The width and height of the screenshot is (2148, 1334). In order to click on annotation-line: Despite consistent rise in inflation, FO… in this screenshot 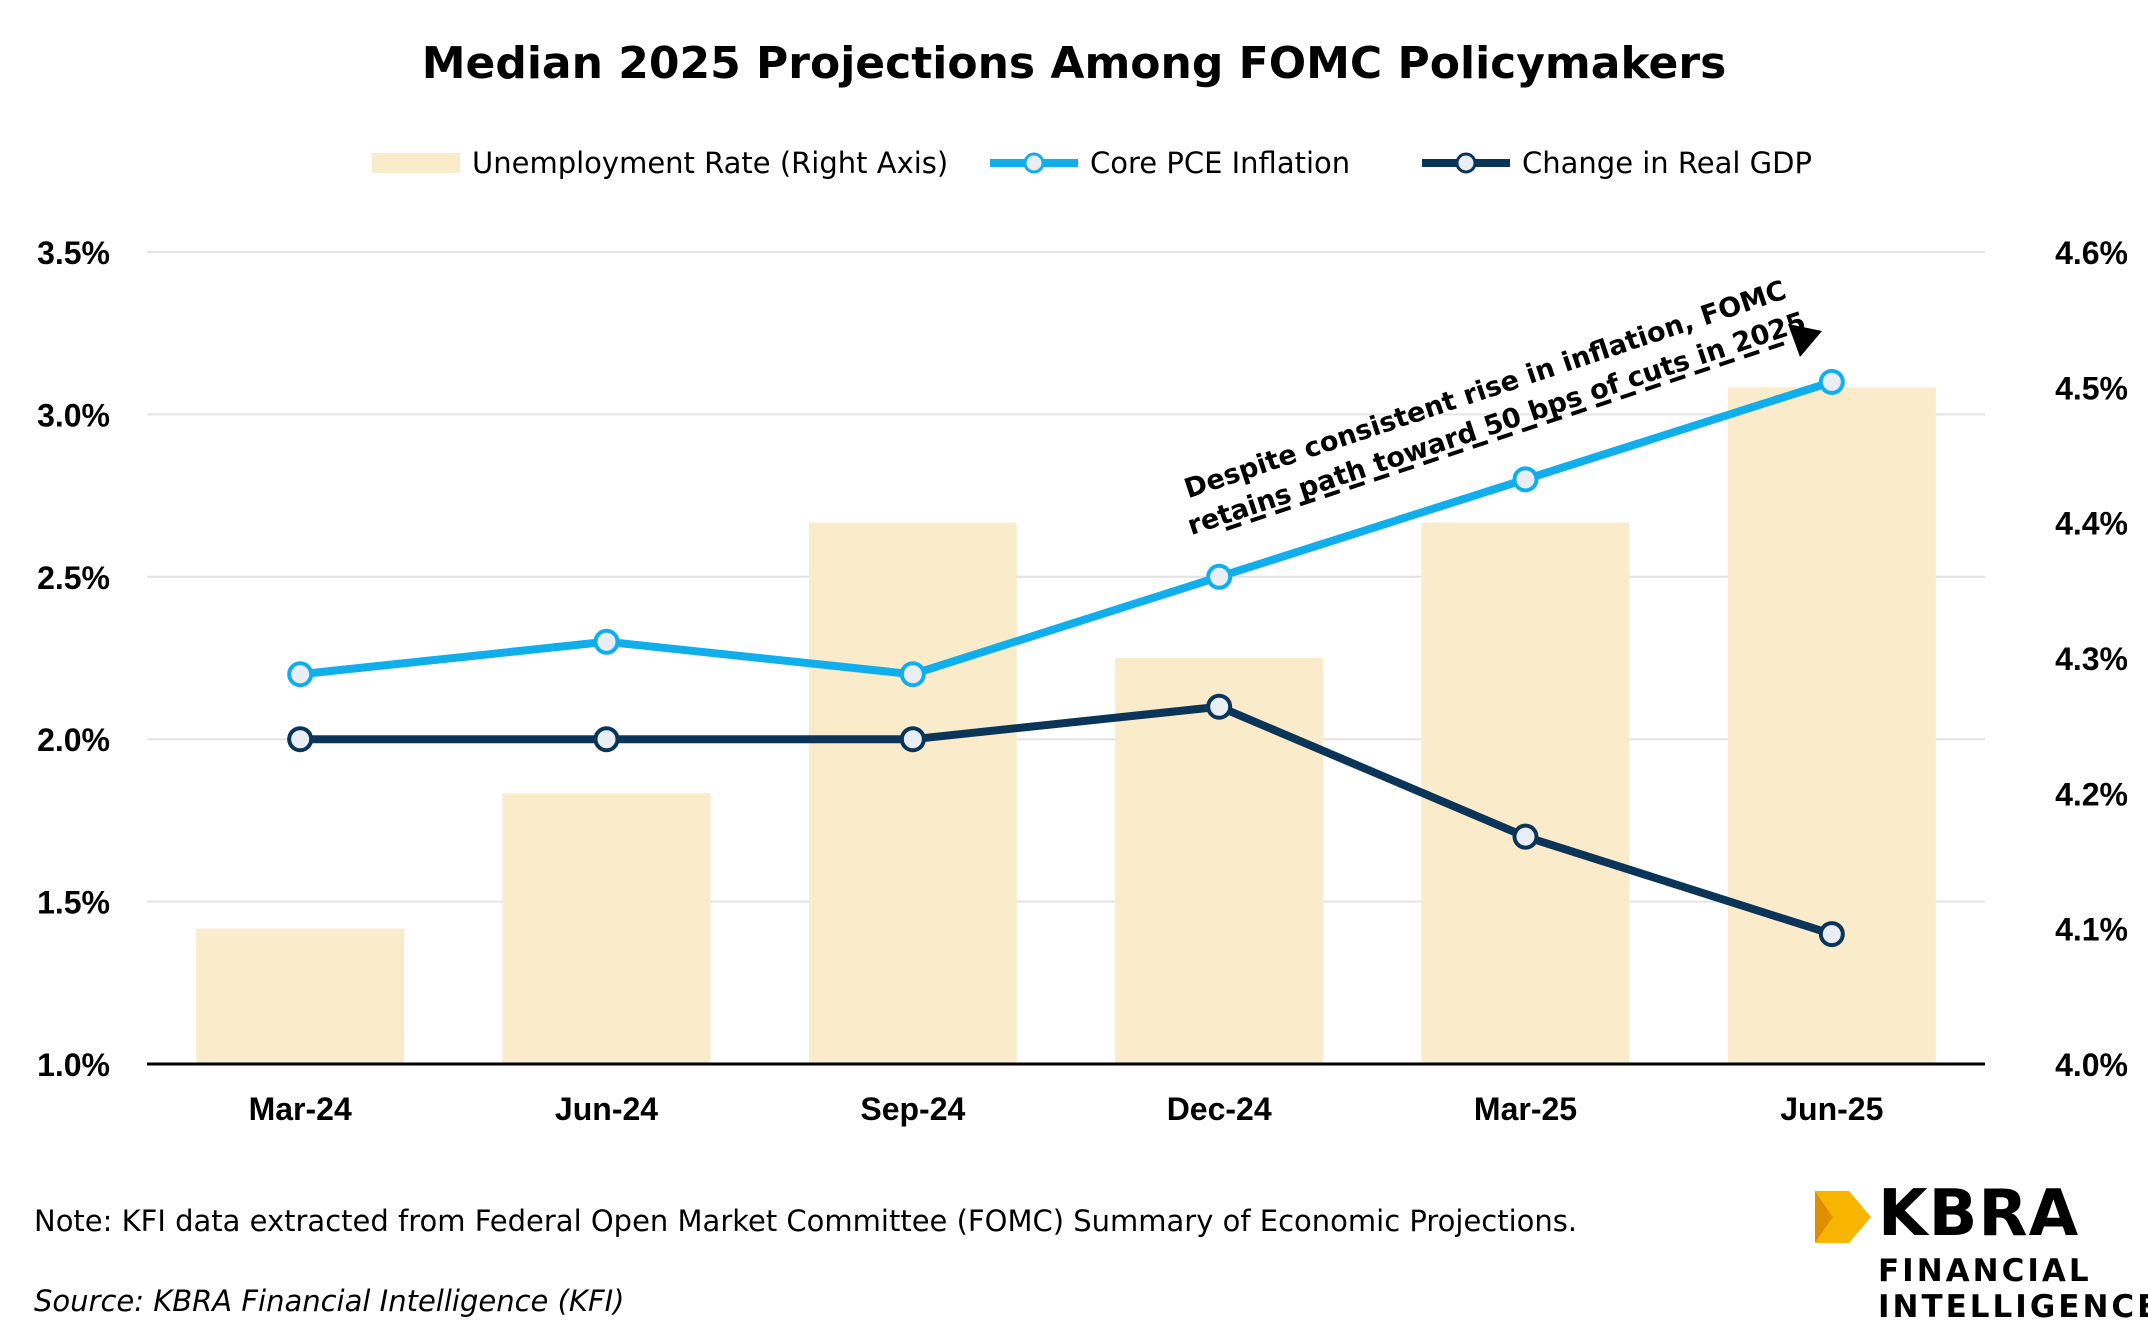, I will do `click(1485, 390)`.